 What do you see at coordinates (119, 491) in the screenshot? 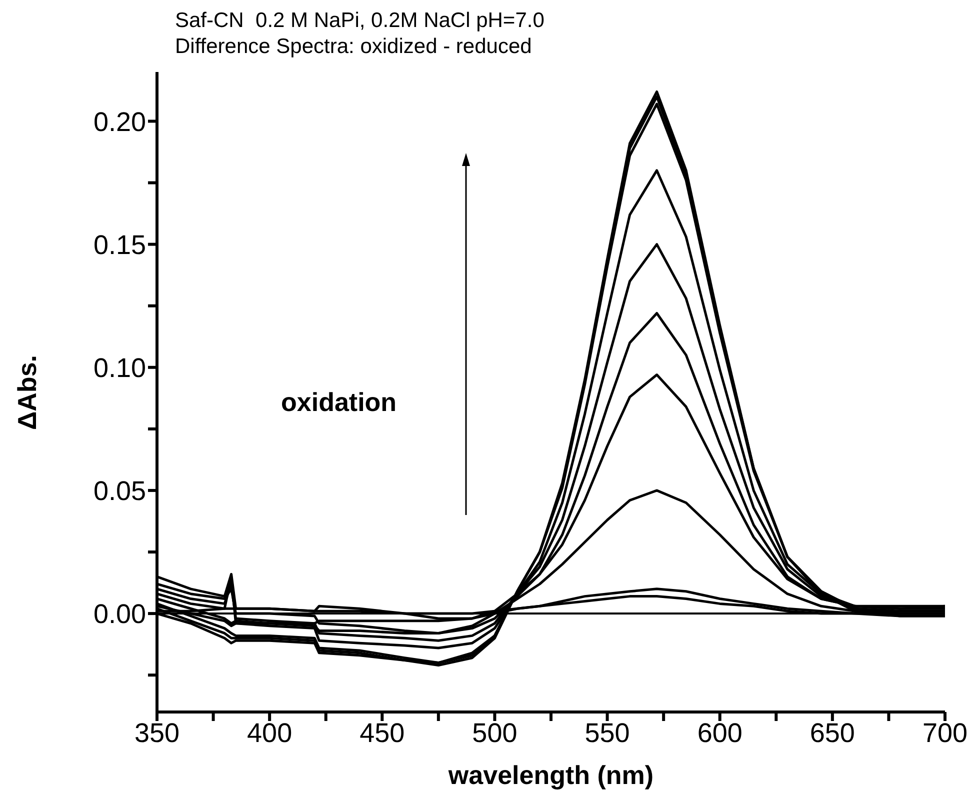
I see `y-tick-label: 0.05` at bounding box center [119, 491].